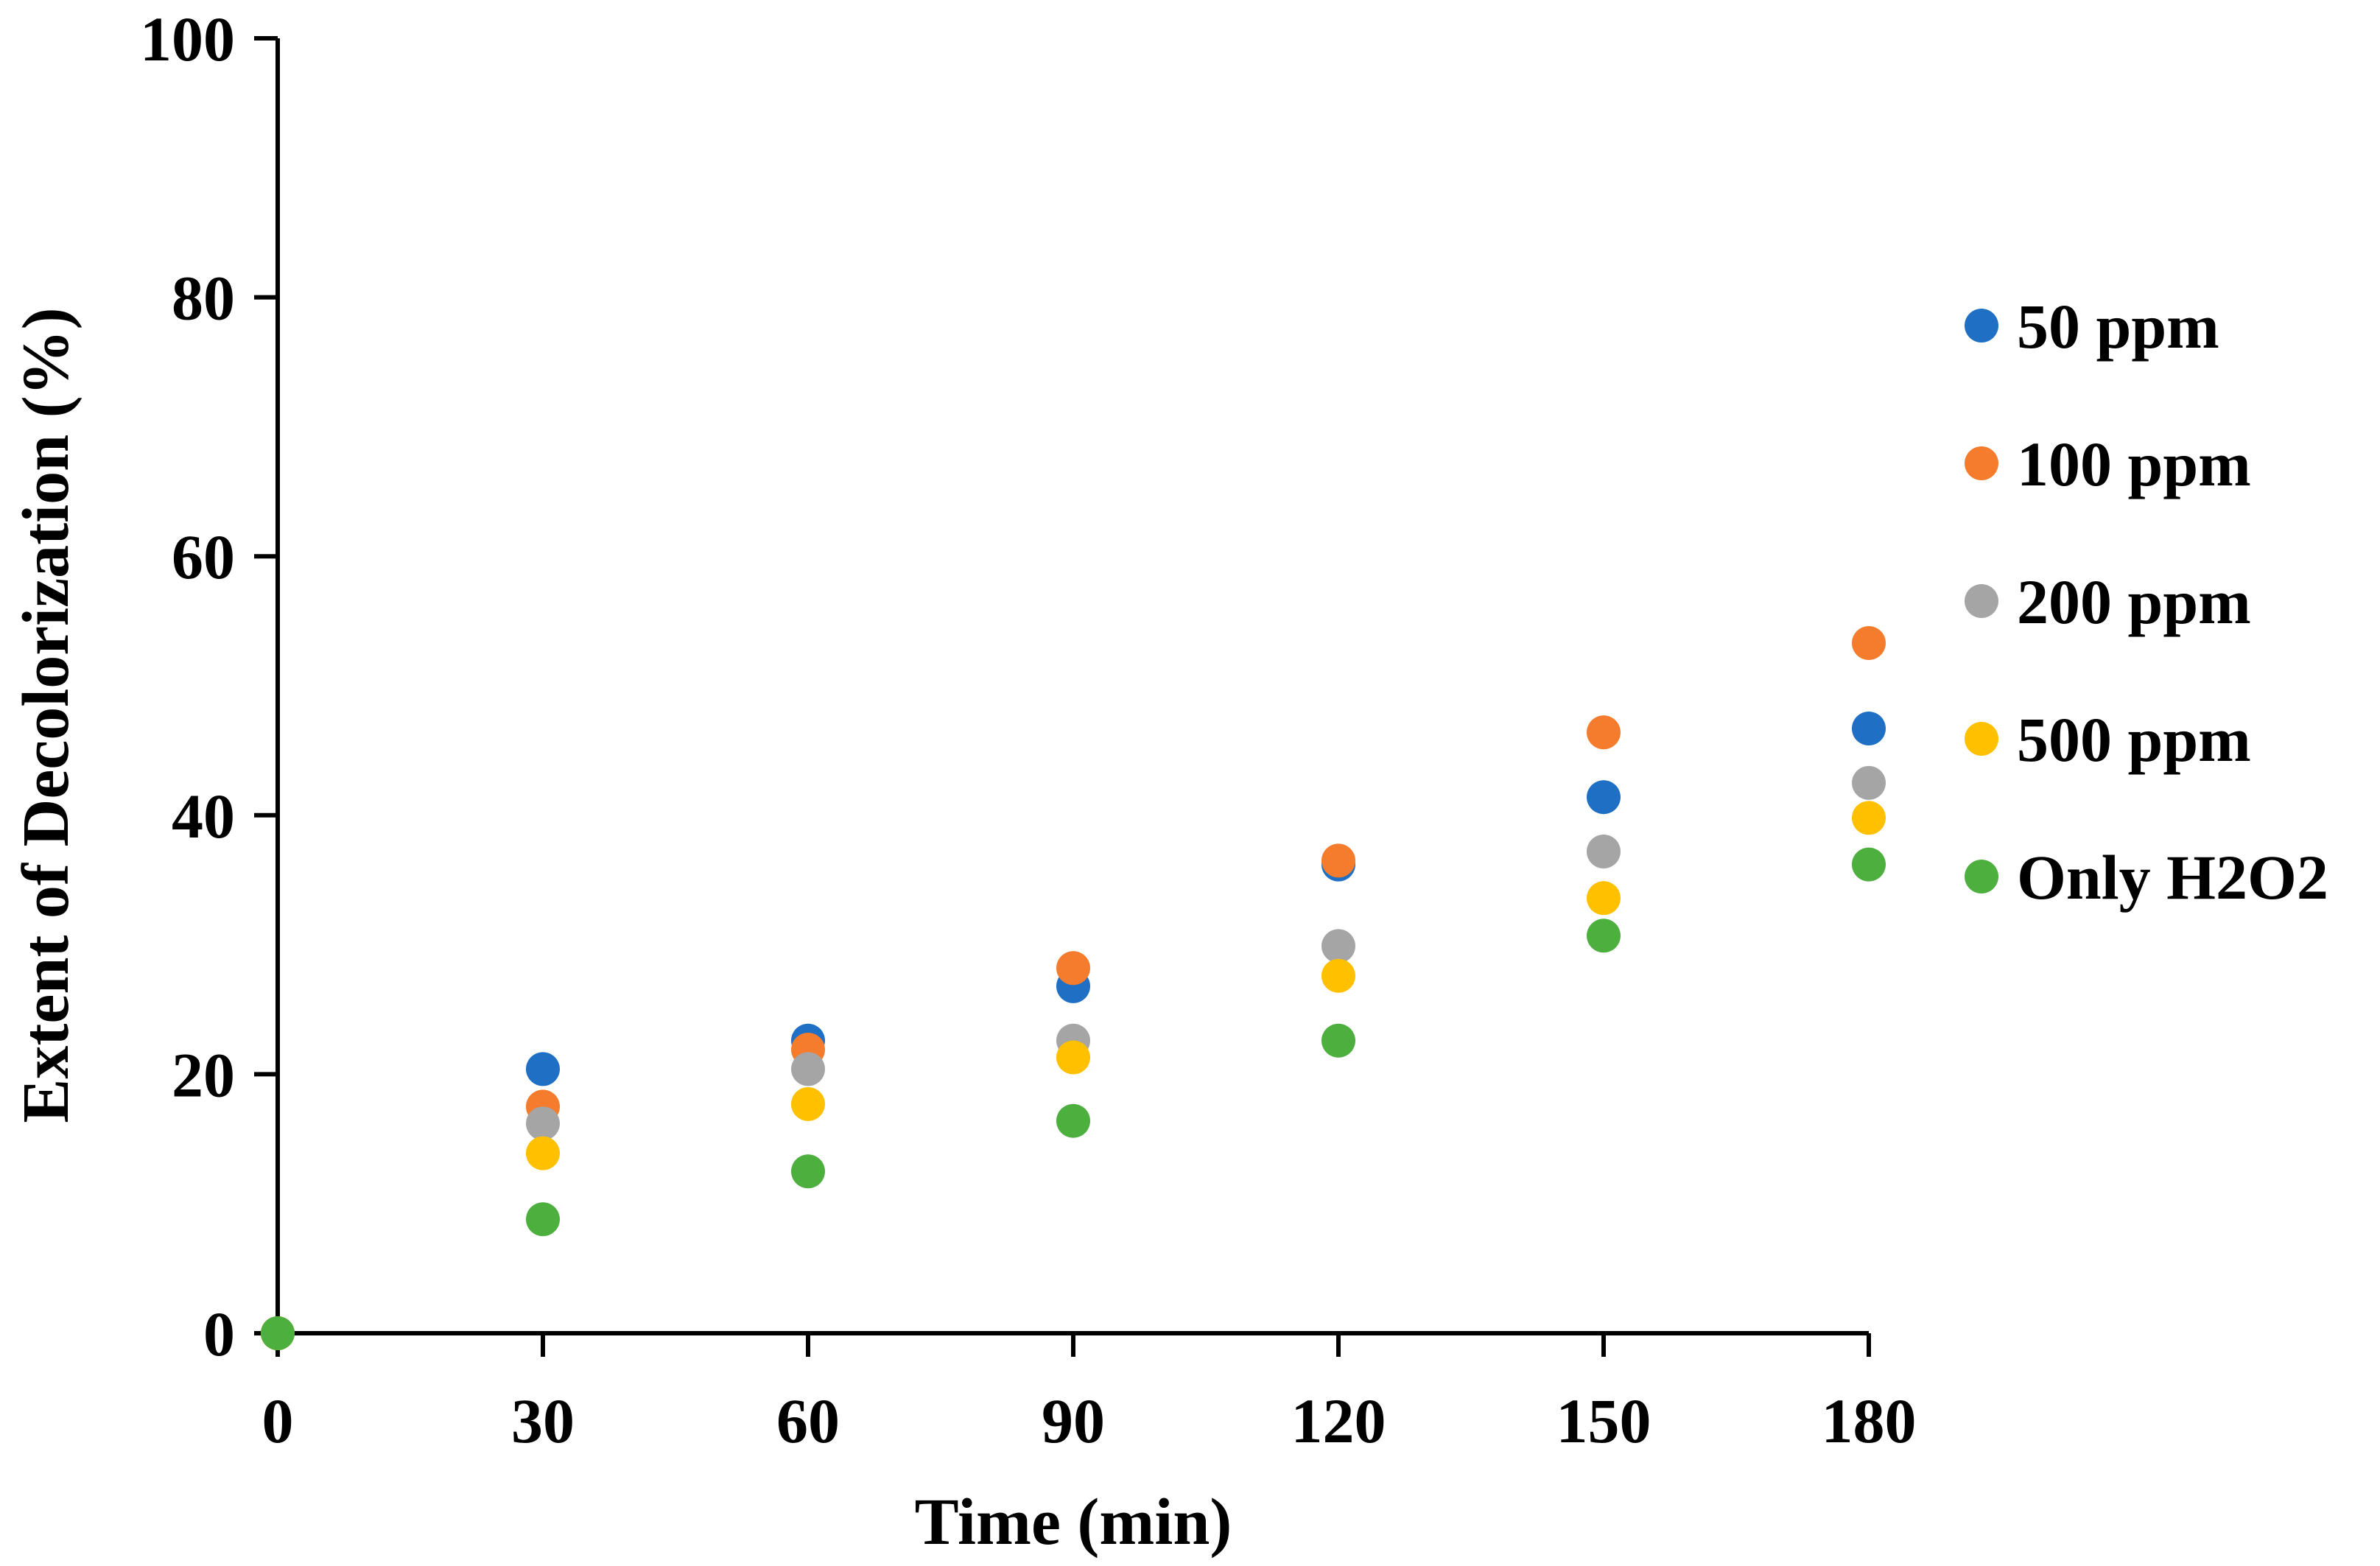 This screenshot has height=1566, width=2380. I want to click on legend-label: 100 ppm, so click(2134, 464).